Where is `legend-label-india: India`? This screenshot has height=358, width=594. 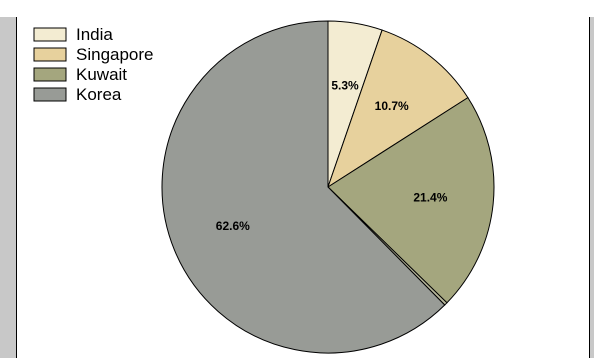
legend-label-india: India is located at coordinates (94, 34).